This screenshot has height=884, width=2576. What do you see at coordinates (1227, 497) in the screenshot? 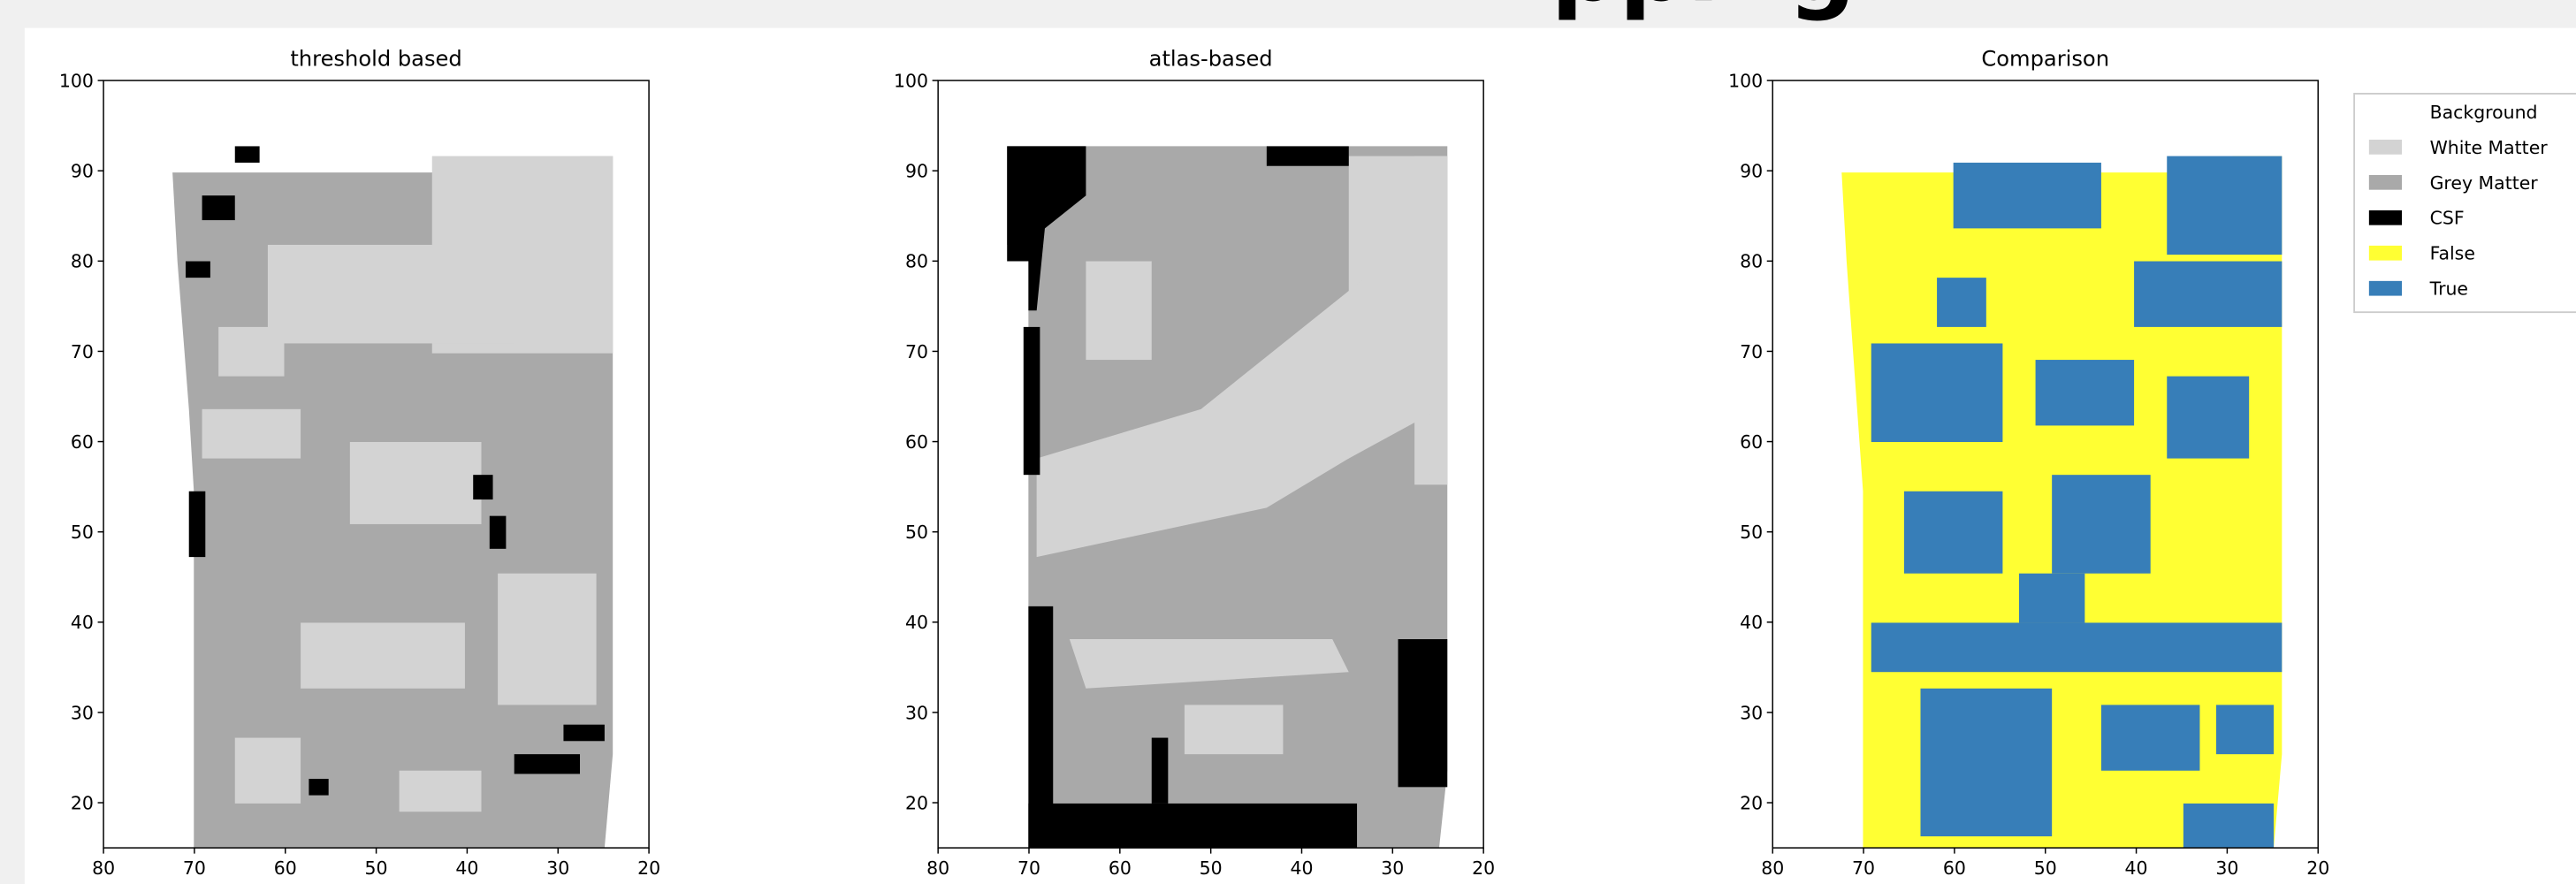
I see `image-atlas` at bounding box center [1227, 497].